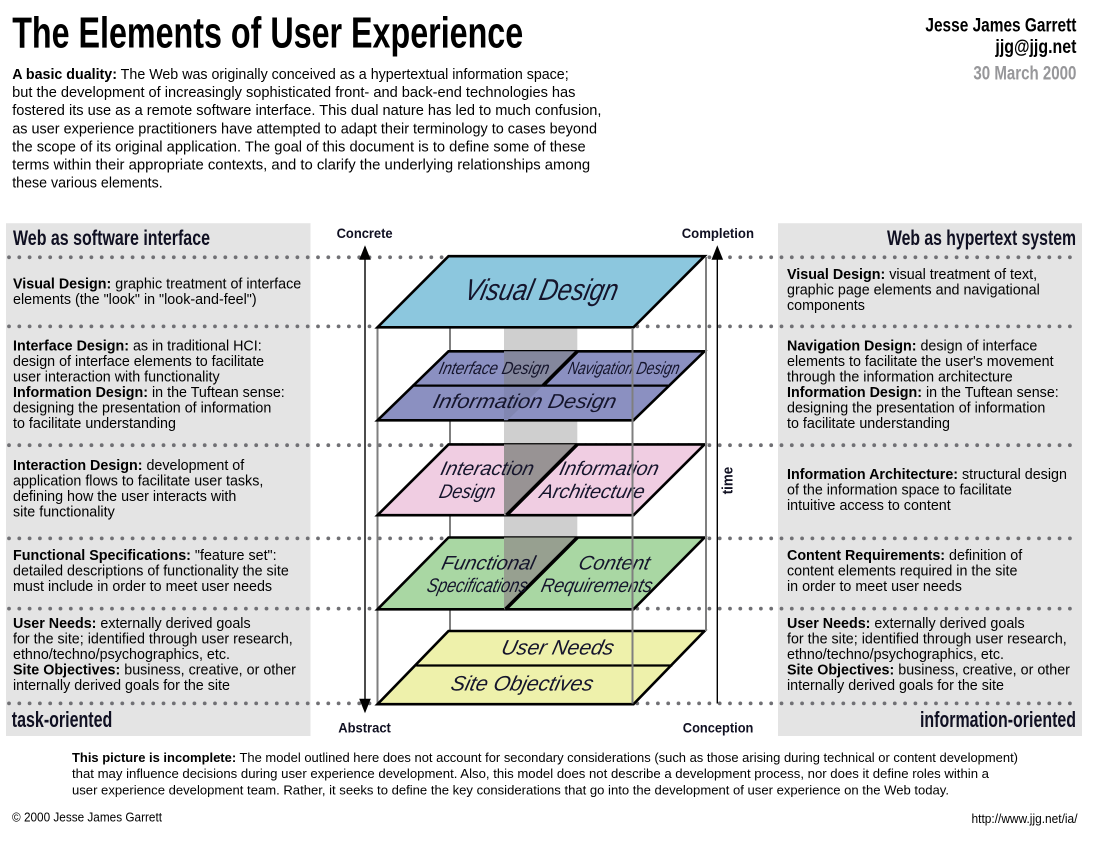 Image resolution: width=1104 pixels, height=847 pixels. What do you see at coordinates (904, 556) in the screenshot?
I see `svg-text:Content Requirements: definiti: Content Requirements: definition of` at bounding box center [904, 556].